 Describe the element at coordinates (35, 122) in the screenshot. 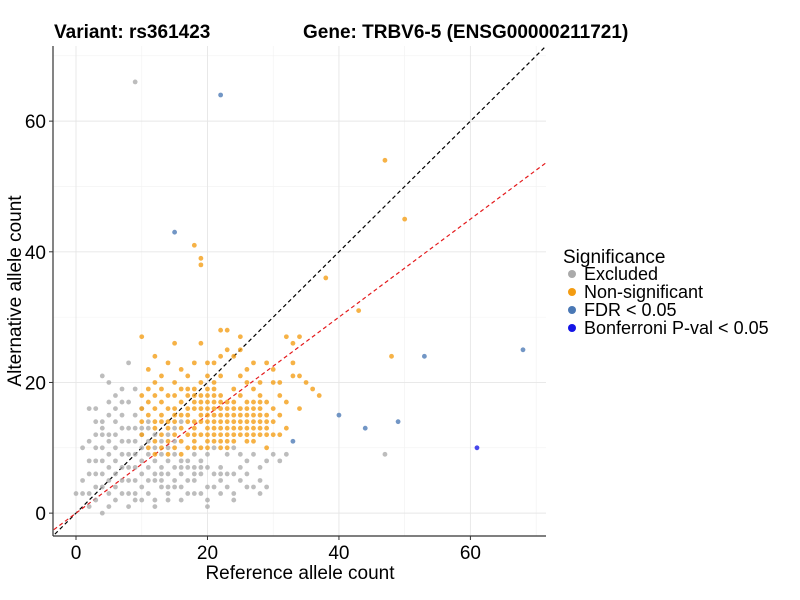

I see `y-tick-label: 60` at that location.